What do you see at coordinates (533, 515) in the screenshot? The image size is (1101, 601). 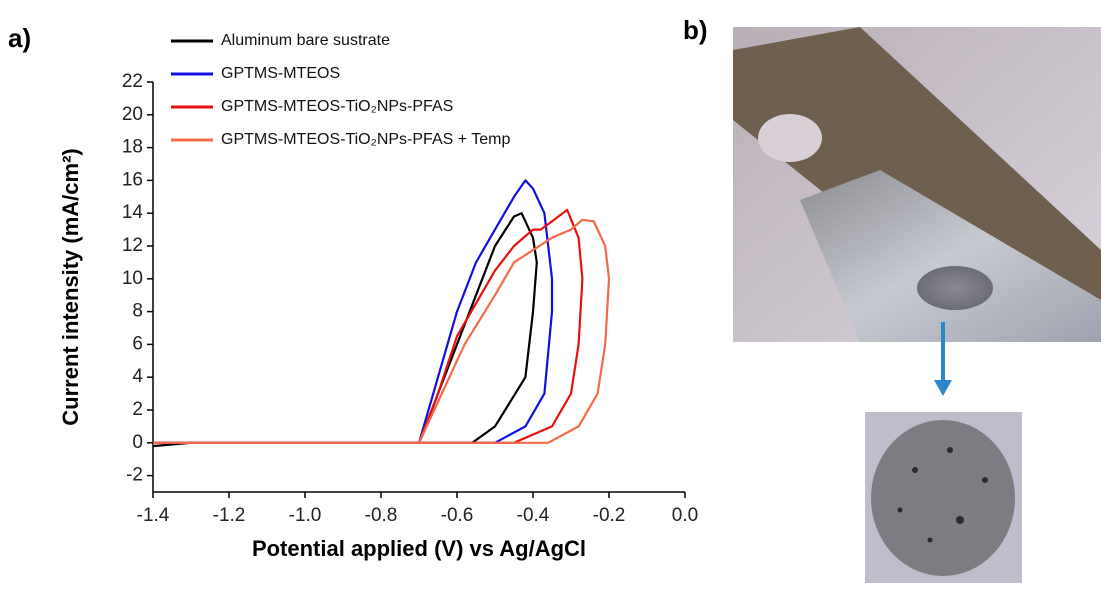 I see `x-tick-label: -0.4` at bounding box center [533, 515].